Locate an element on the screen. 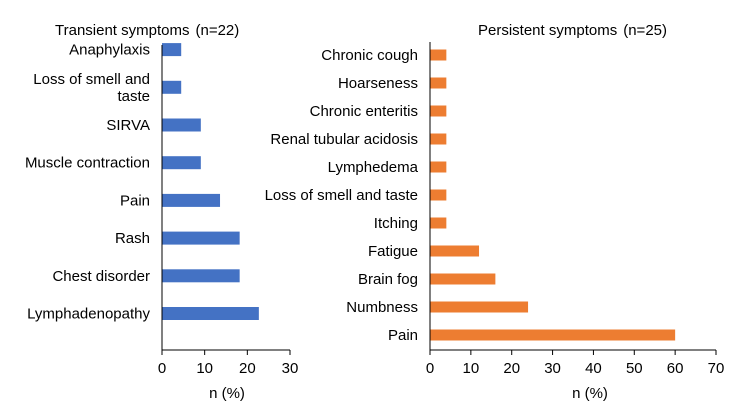 This screenshot has width=747, height=417. chart-subtitle: (n=25) is located at coordinates (645, 30).